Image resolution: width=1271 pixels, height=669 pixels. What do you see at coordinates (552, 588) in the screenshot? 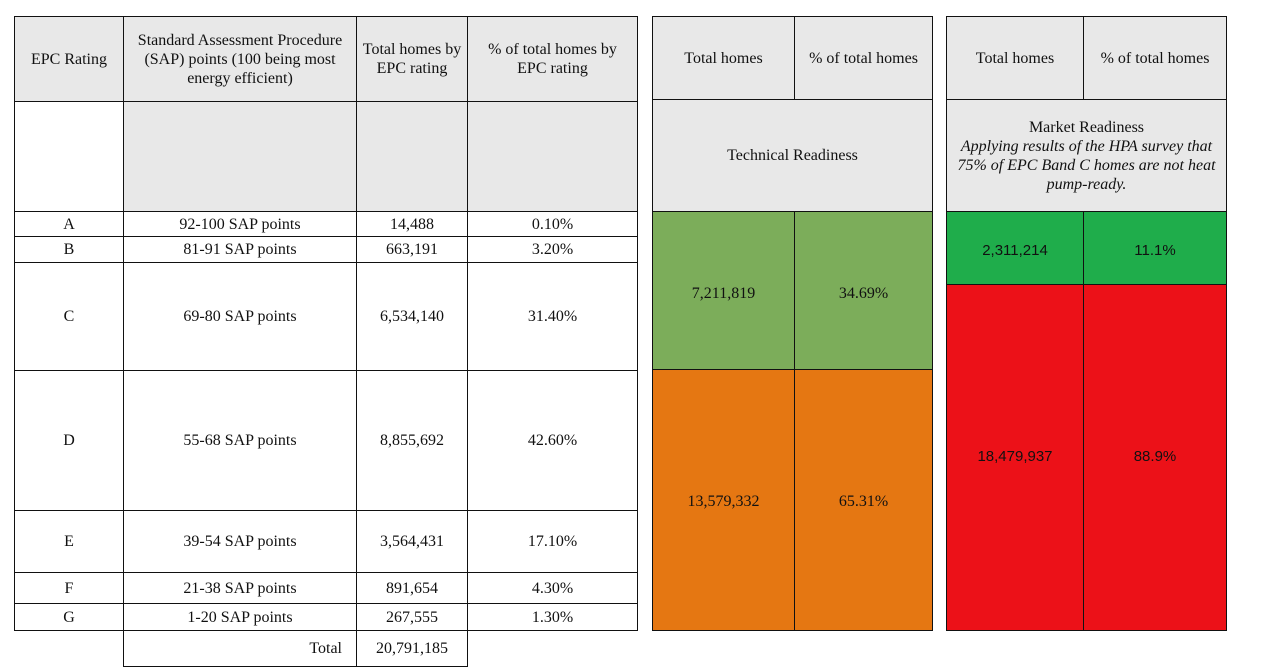
I see `pct-cell: 4.30%` at bounding box center [552, 588].